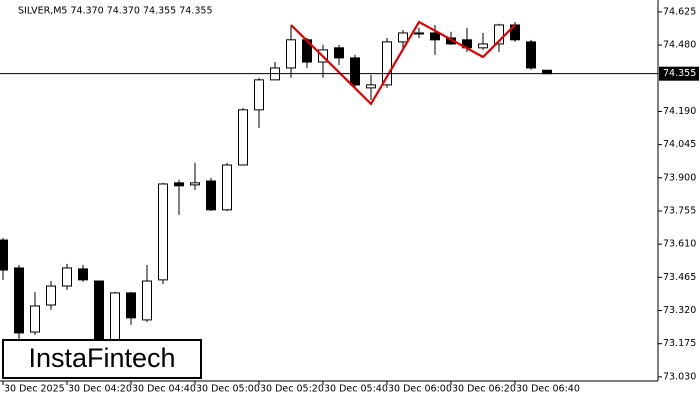 This screenshot has height=400, width=700. I want to click on logo-box, so click(102, 359).